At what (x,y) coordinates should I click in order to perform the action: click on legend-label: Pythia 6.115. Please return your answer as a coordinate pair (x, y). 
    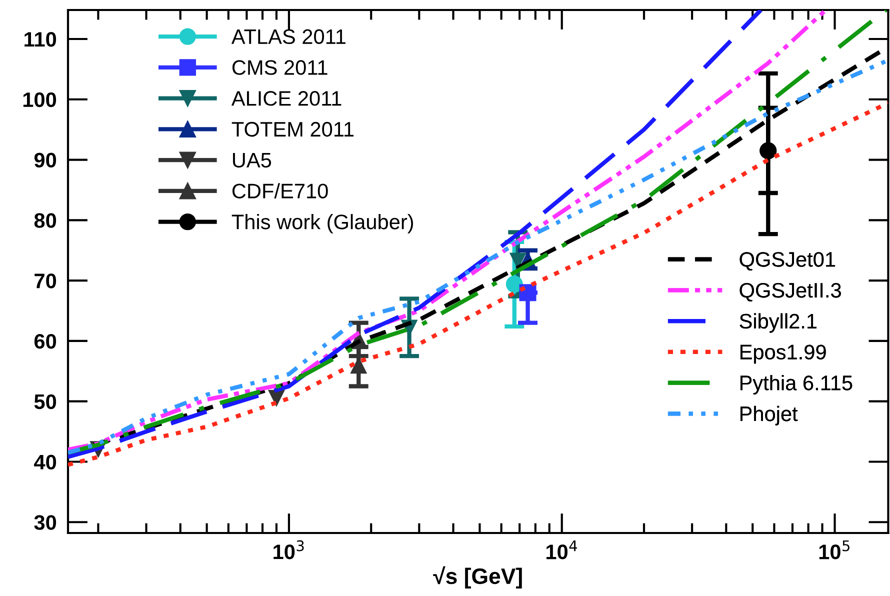
    Looking at the image, I should click on (796, 384).